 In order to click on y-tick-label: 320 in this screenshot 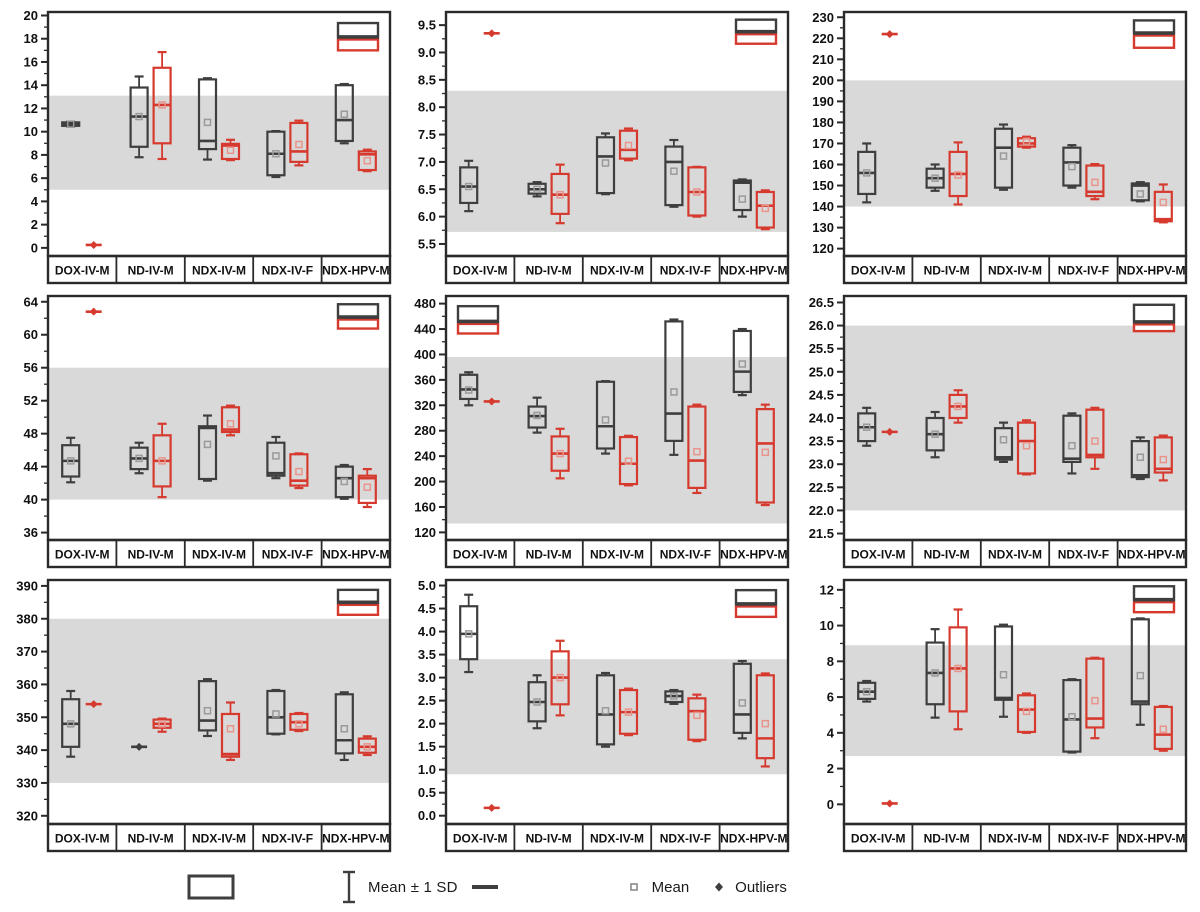, I will do `click(27, 815)`.